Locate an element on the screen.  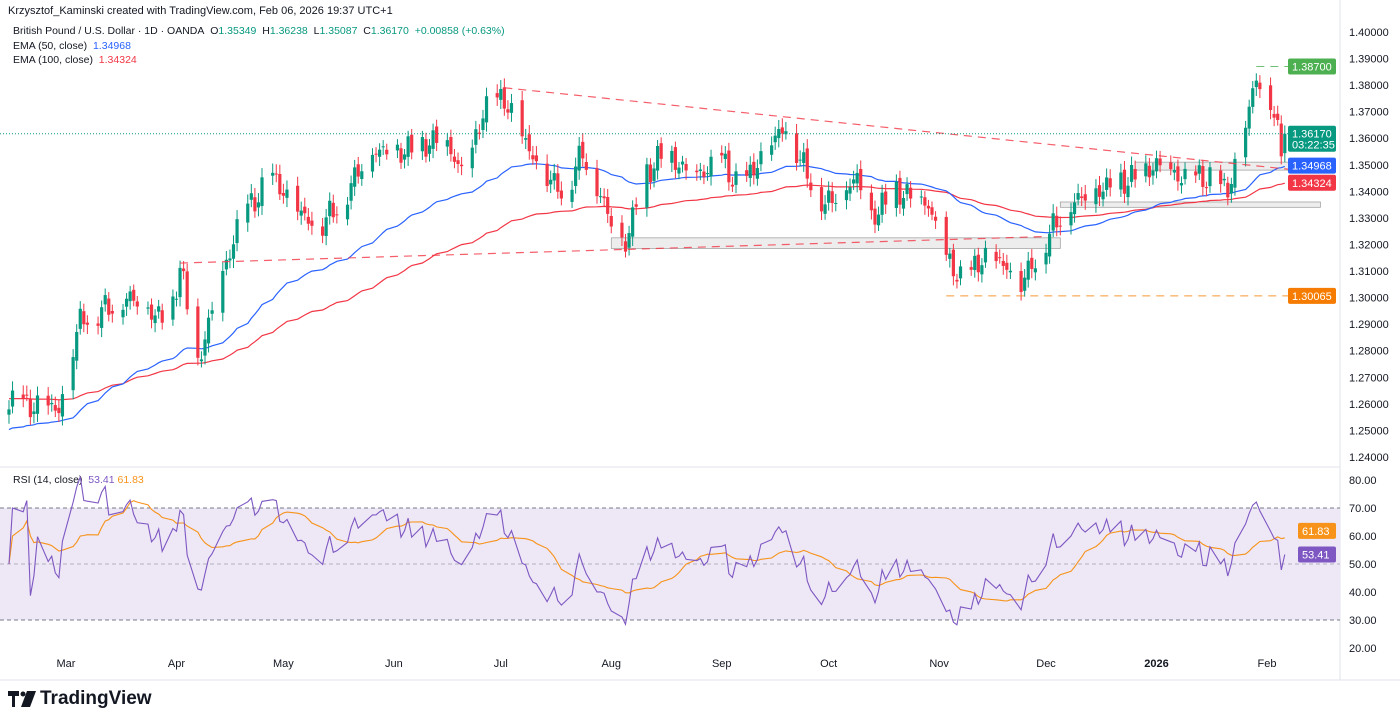
support-zone is located at coordinates (835, 243).